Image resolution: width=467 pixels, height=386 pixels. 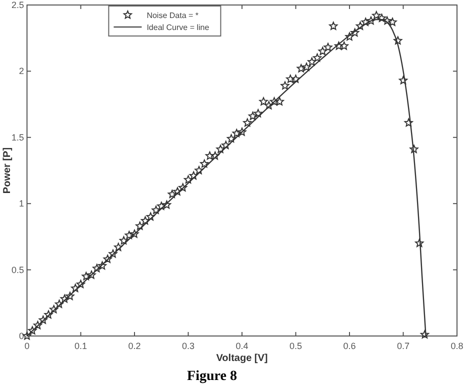 What do you see at coordinates (188, 346) in the screenshot?
I see `x-tick-label: 0.3` at bounding box center [188, 346].